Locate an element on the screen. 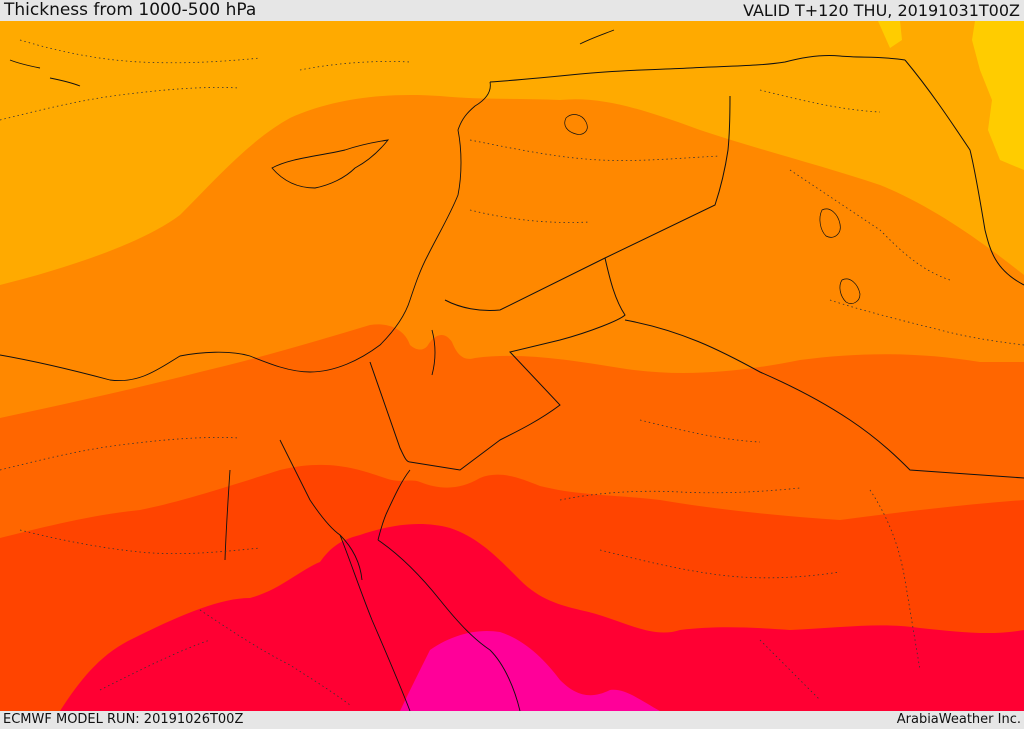 Image resolution: width=1024 pixels, height=729 pixels. credit-label: ArabiaWeather Inc. is located at coordinates (958, 719).